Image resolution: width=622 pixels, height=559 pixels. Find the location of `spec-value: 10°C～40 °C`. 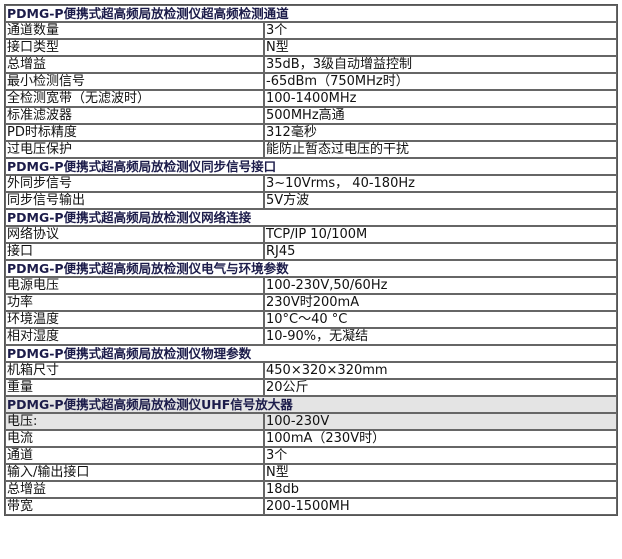

spec-value: 10°C～40 °C is located at coordinates (440, 319).